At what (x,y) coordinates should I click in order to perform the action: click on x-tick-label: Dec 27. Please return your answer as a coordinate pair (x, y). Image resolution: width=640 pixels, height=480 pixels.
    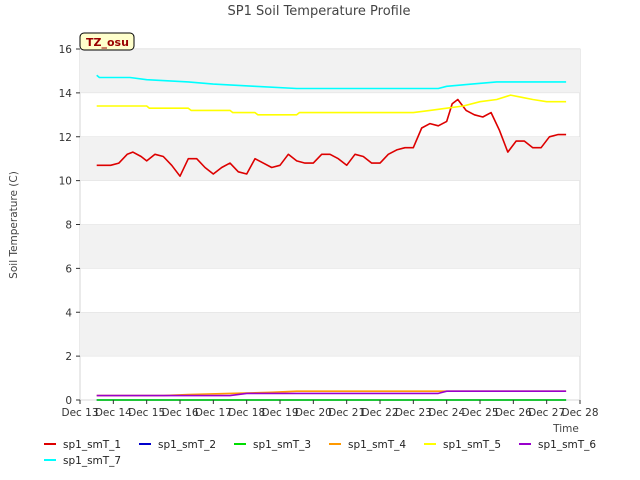
    Looking at the image, I should click on (546, 413).